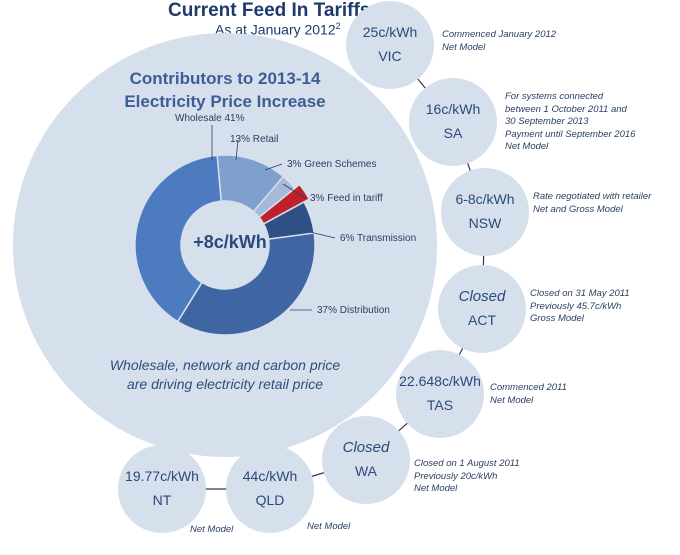 This screenshot has width=680, height=555. What do you see at coordinates (440, 394) in the screenshot?
I see `state-bubble-tas: 22.648c/kWh TAS` at bounding box center [440, 394].